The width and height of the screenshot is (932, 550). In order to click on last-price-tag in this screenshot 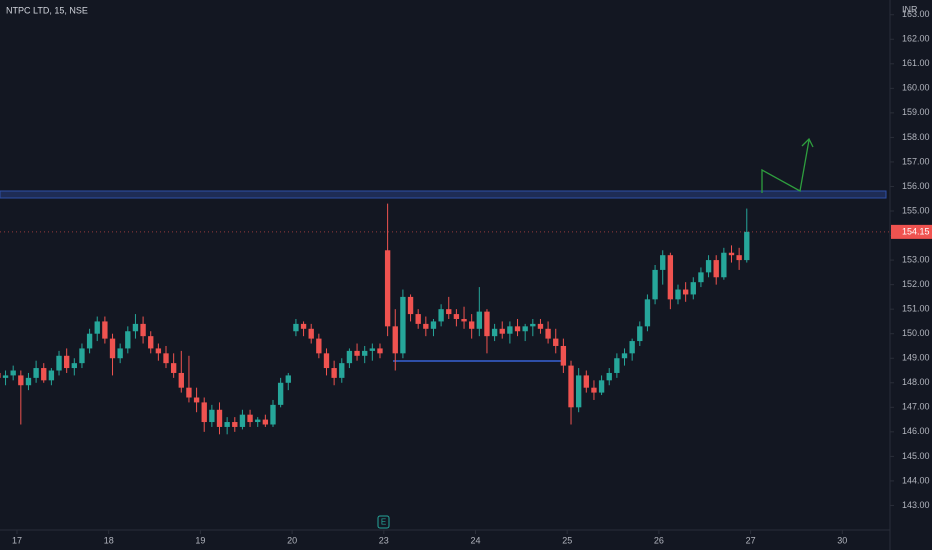, I will do `click(911, 231)`.